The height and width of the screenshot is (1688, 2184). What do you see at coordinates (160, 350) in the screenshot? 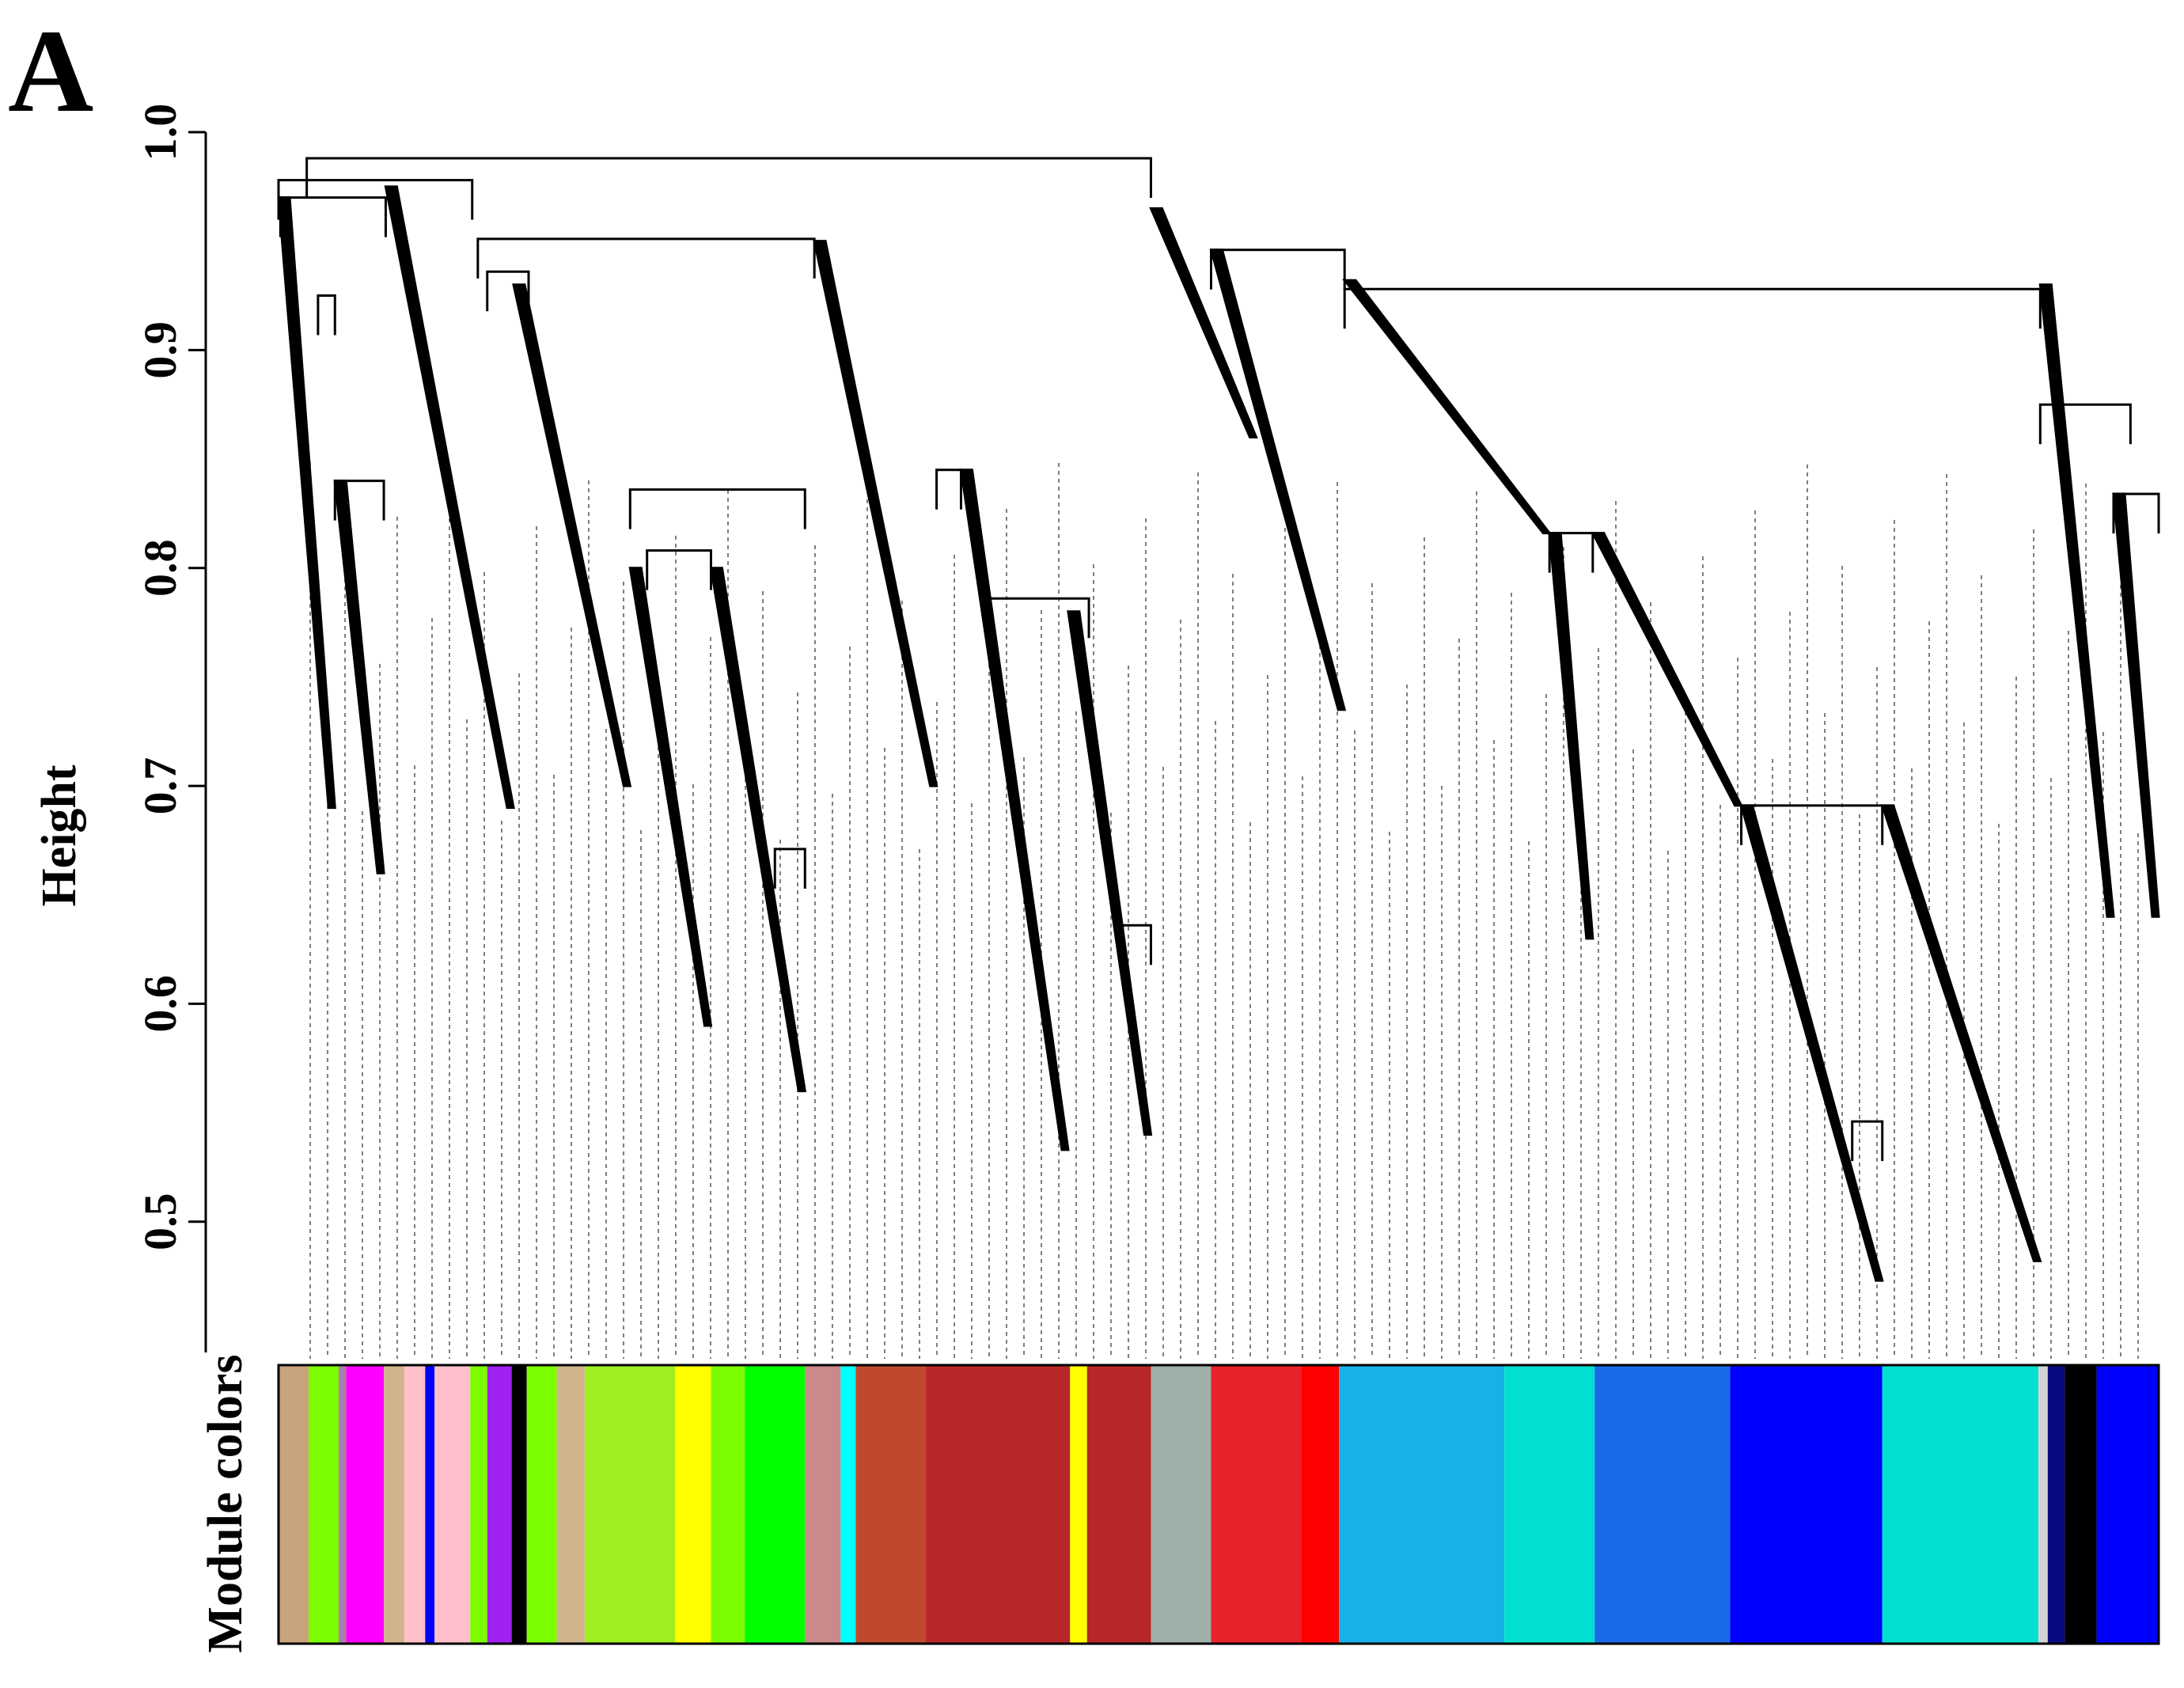
I see `y-tick-label: 0.9` at bounding box center [160, 350].